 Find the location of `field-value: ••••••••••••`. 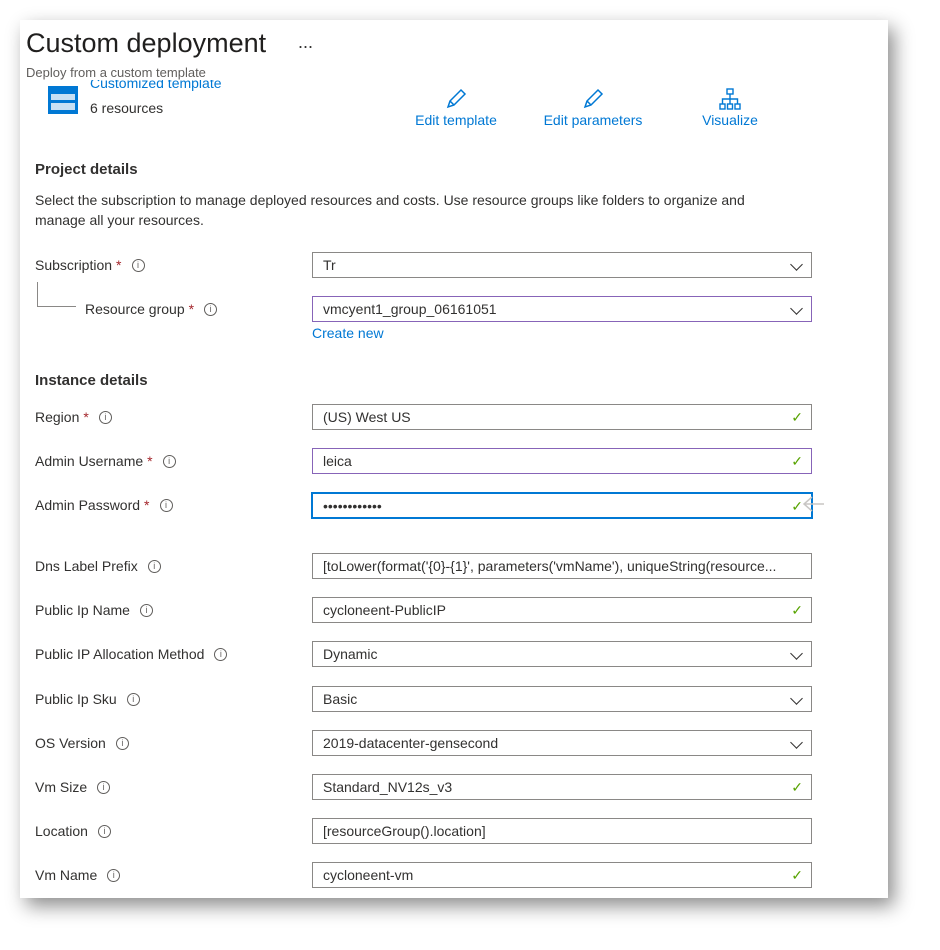

field-value: •••••••••••• is located at coordinates (352, 506).